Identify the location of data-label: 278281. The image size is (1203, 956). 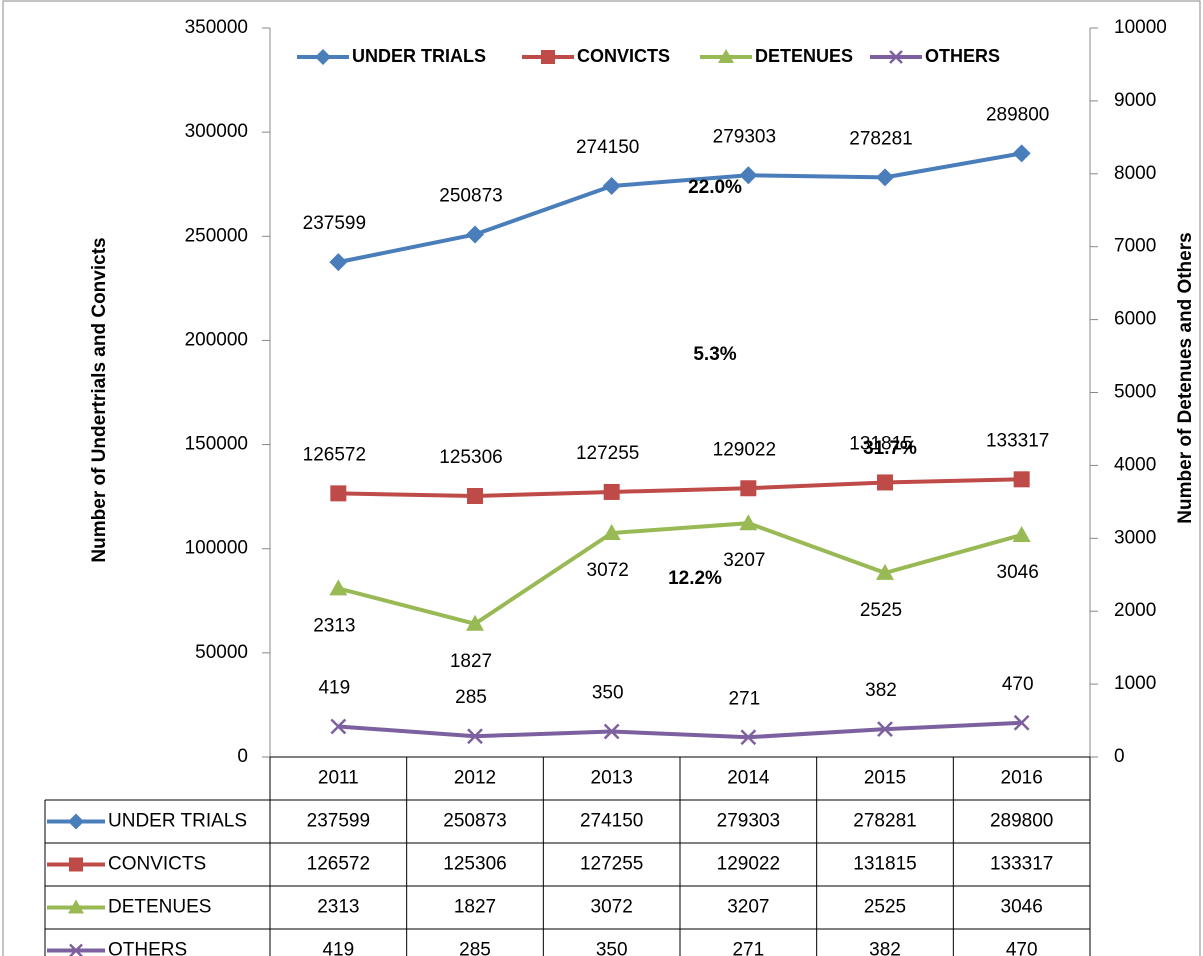
(880, 138).